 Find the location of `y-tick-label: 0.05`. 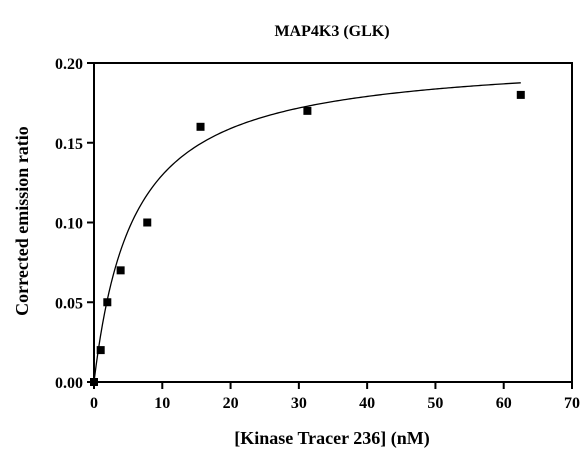

y-tick-label: 0.05 is located at coordinates (69, 303).